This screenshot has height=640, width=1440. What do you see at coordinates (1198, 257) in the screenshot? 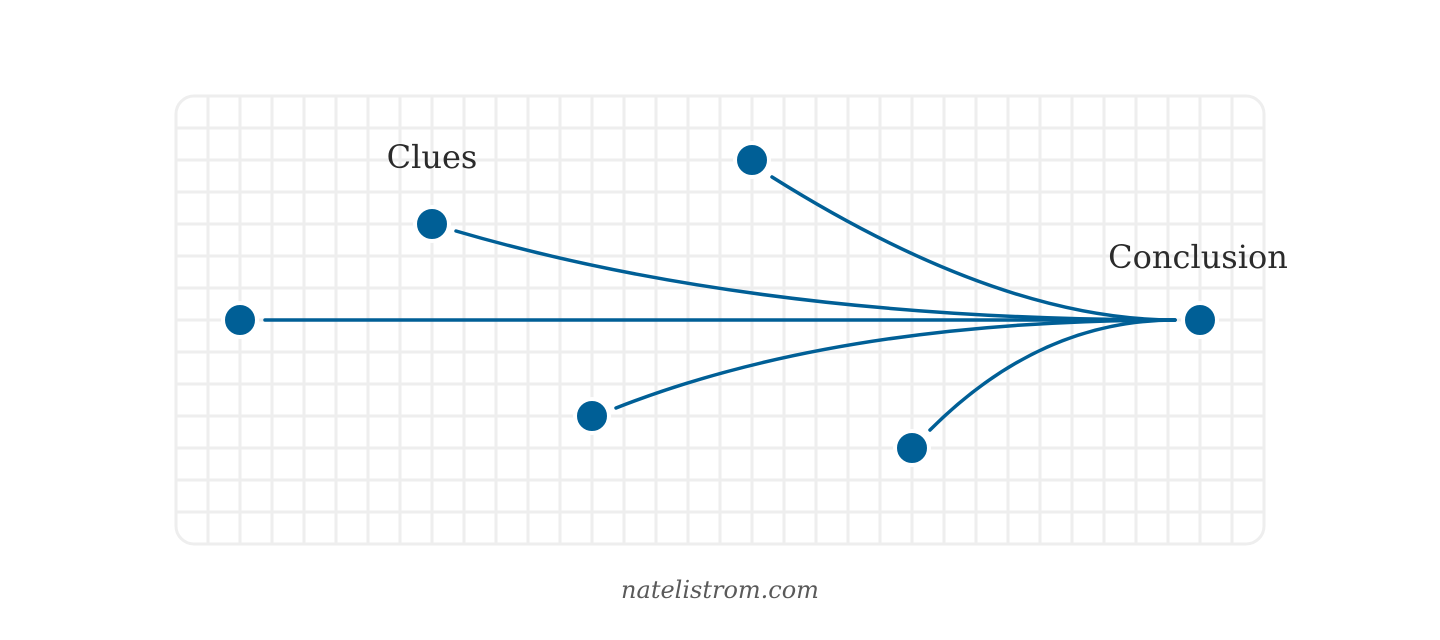
I see `conclusion-label: Conclusion` at bounding box center [1198, 257].